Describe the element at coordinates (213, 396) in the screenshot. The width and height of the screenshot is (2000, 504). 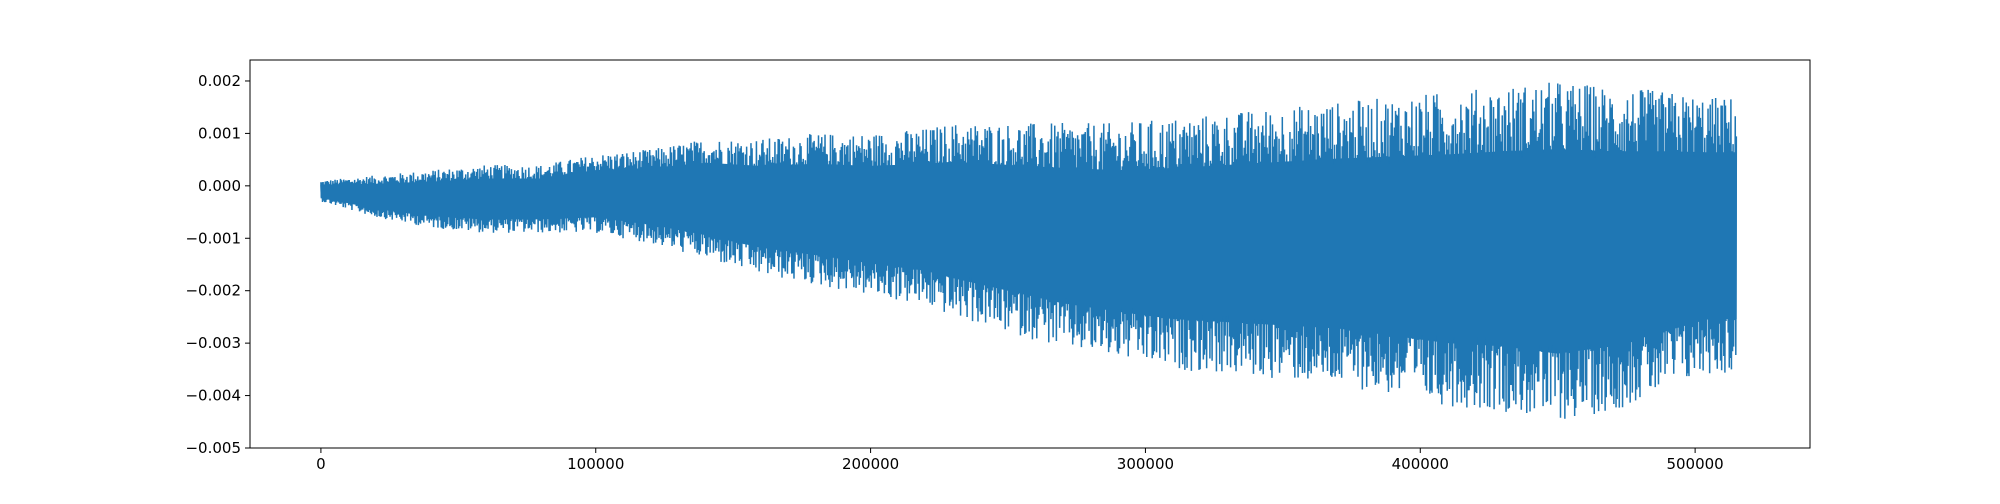
I see `y-tick-label: −0.004` at that location.